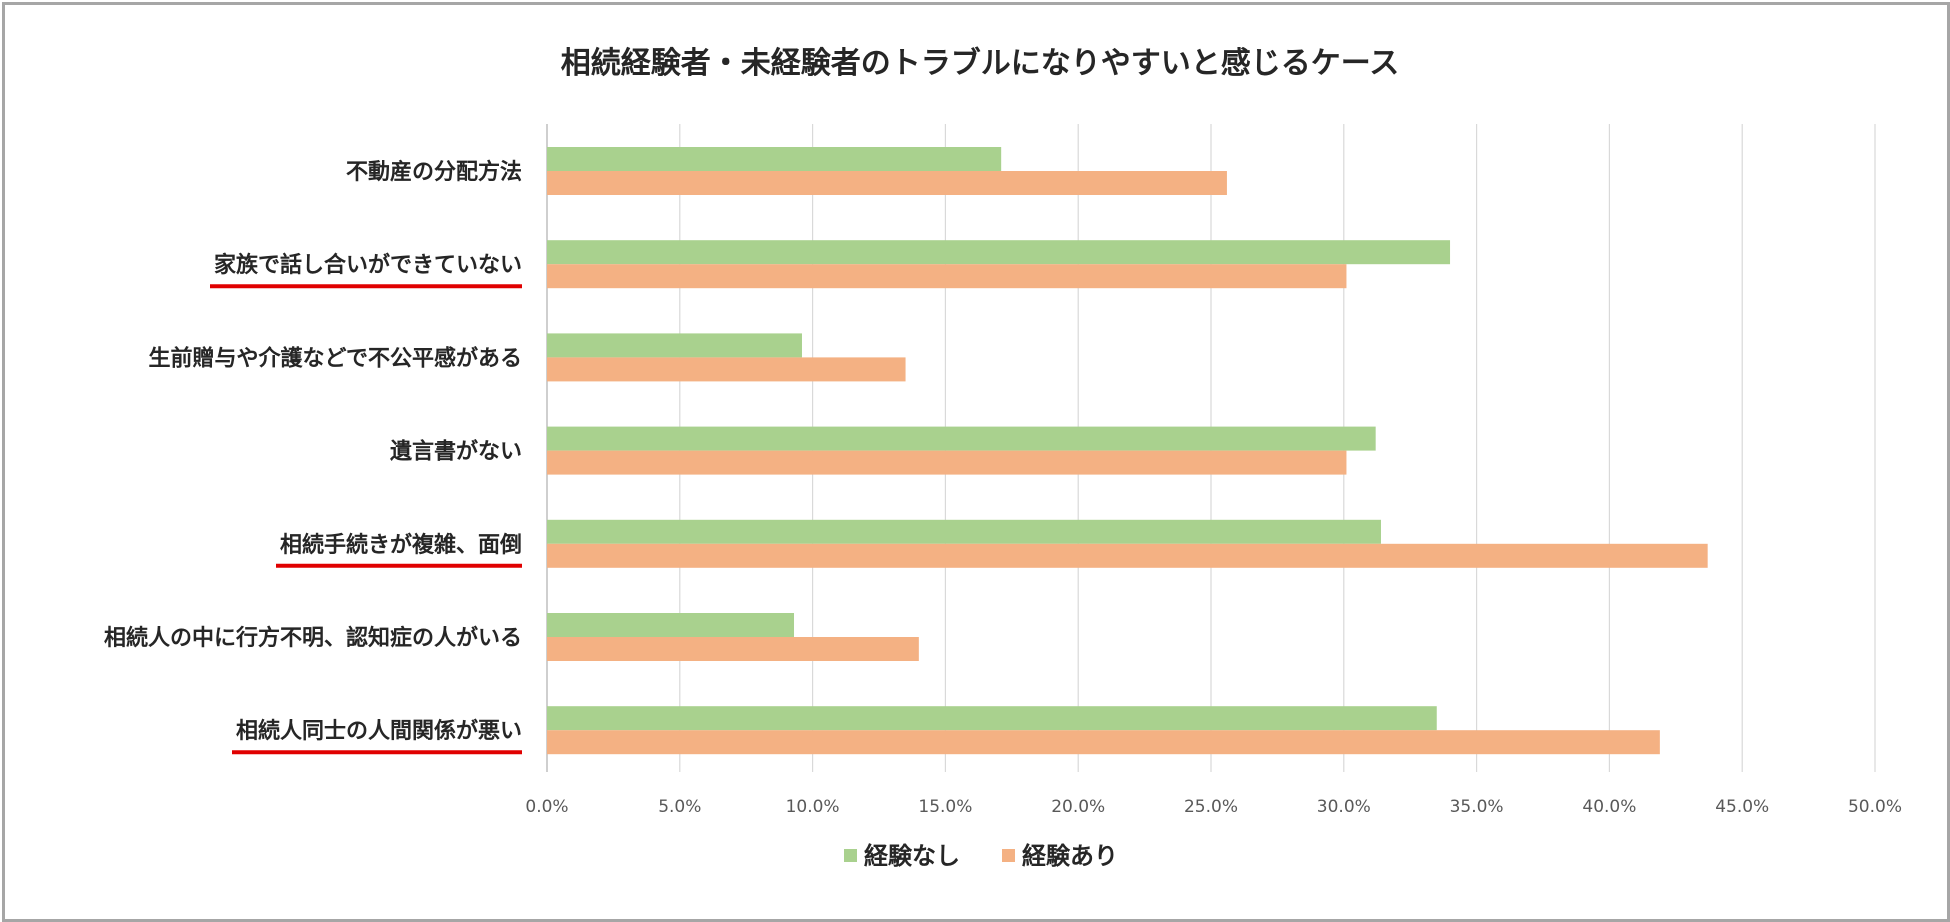 This screenshot has width=1950, height=922. Describe the element at coordinates (1875, 807) in the screenshot. I see `x-tick-label: 50.0%` at that location.